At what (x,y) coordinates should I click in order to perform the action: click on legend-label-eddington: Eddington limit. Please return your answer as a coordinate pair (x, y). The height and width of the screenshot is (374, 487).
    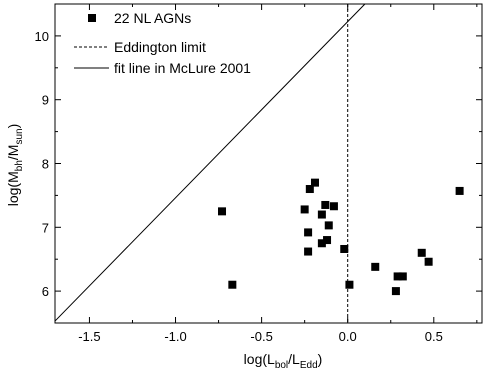
    Looking at the image, I should click on (160, 47).